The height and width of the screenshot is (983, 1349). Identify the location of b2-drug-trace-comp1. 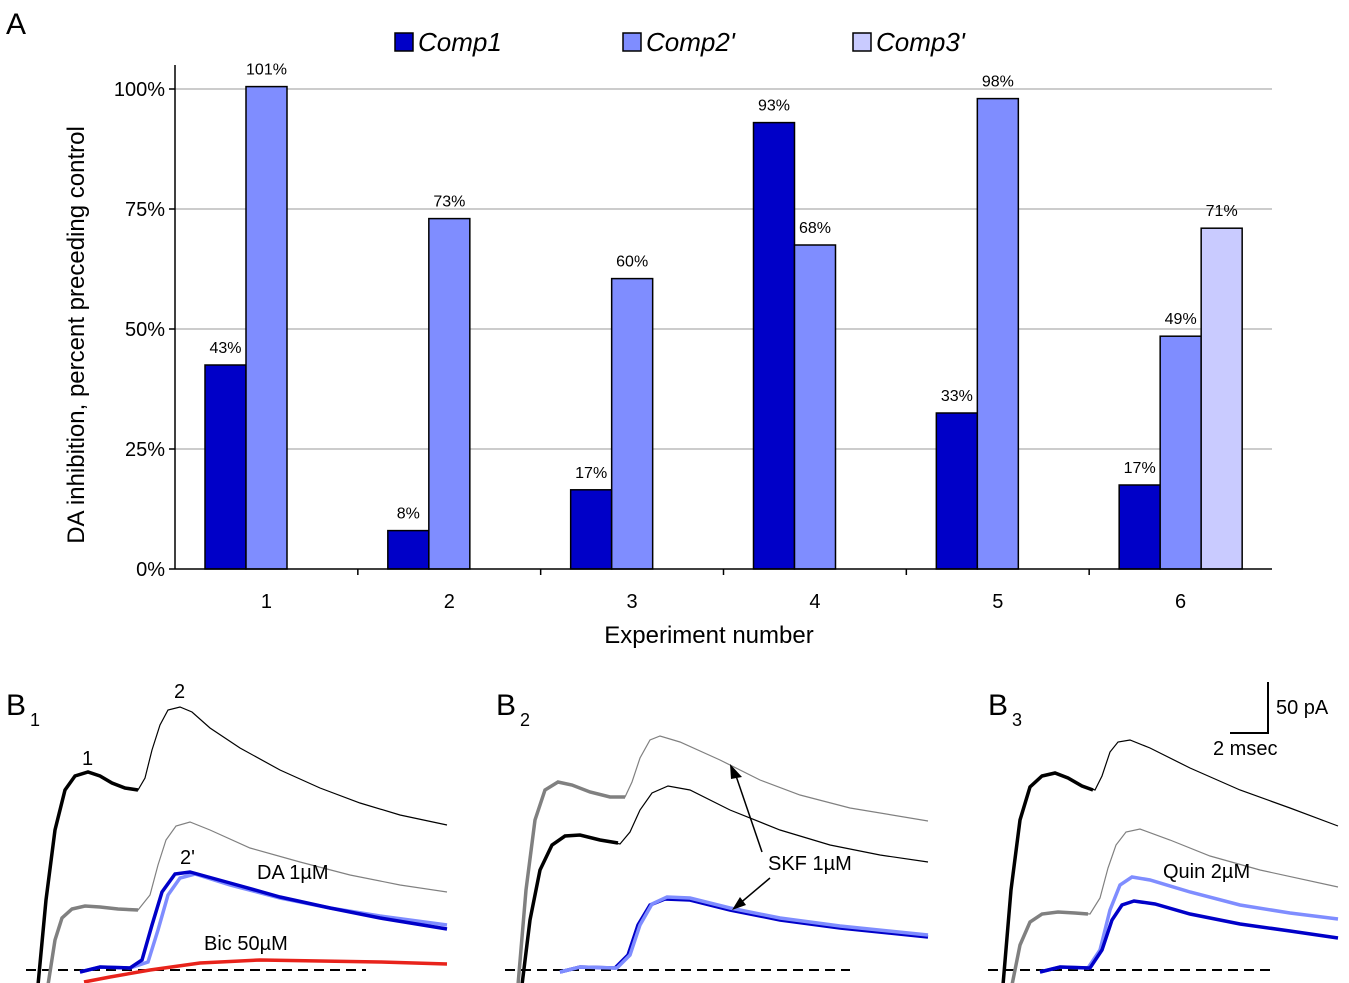
(570, 881).